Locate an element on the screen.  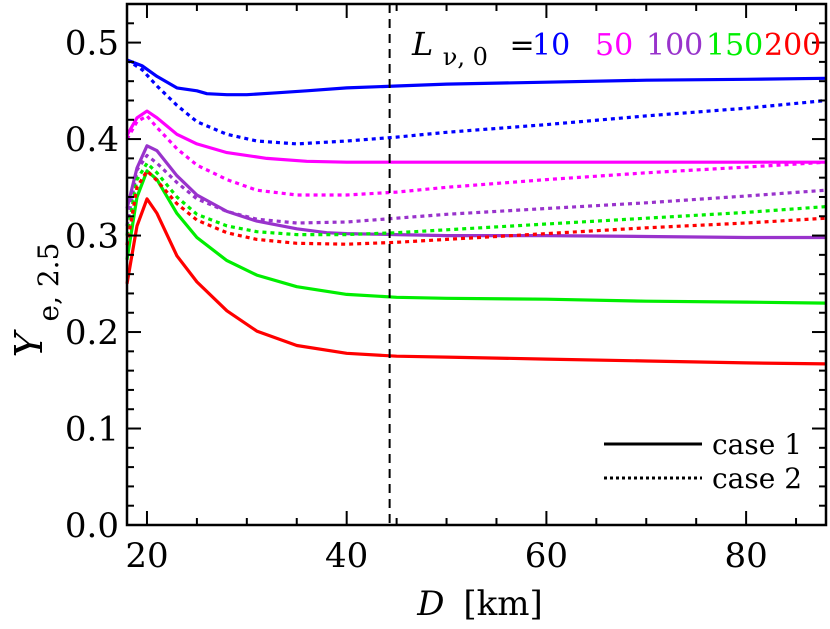
x-tick-label: 60 is located at coordinates (546, 556).